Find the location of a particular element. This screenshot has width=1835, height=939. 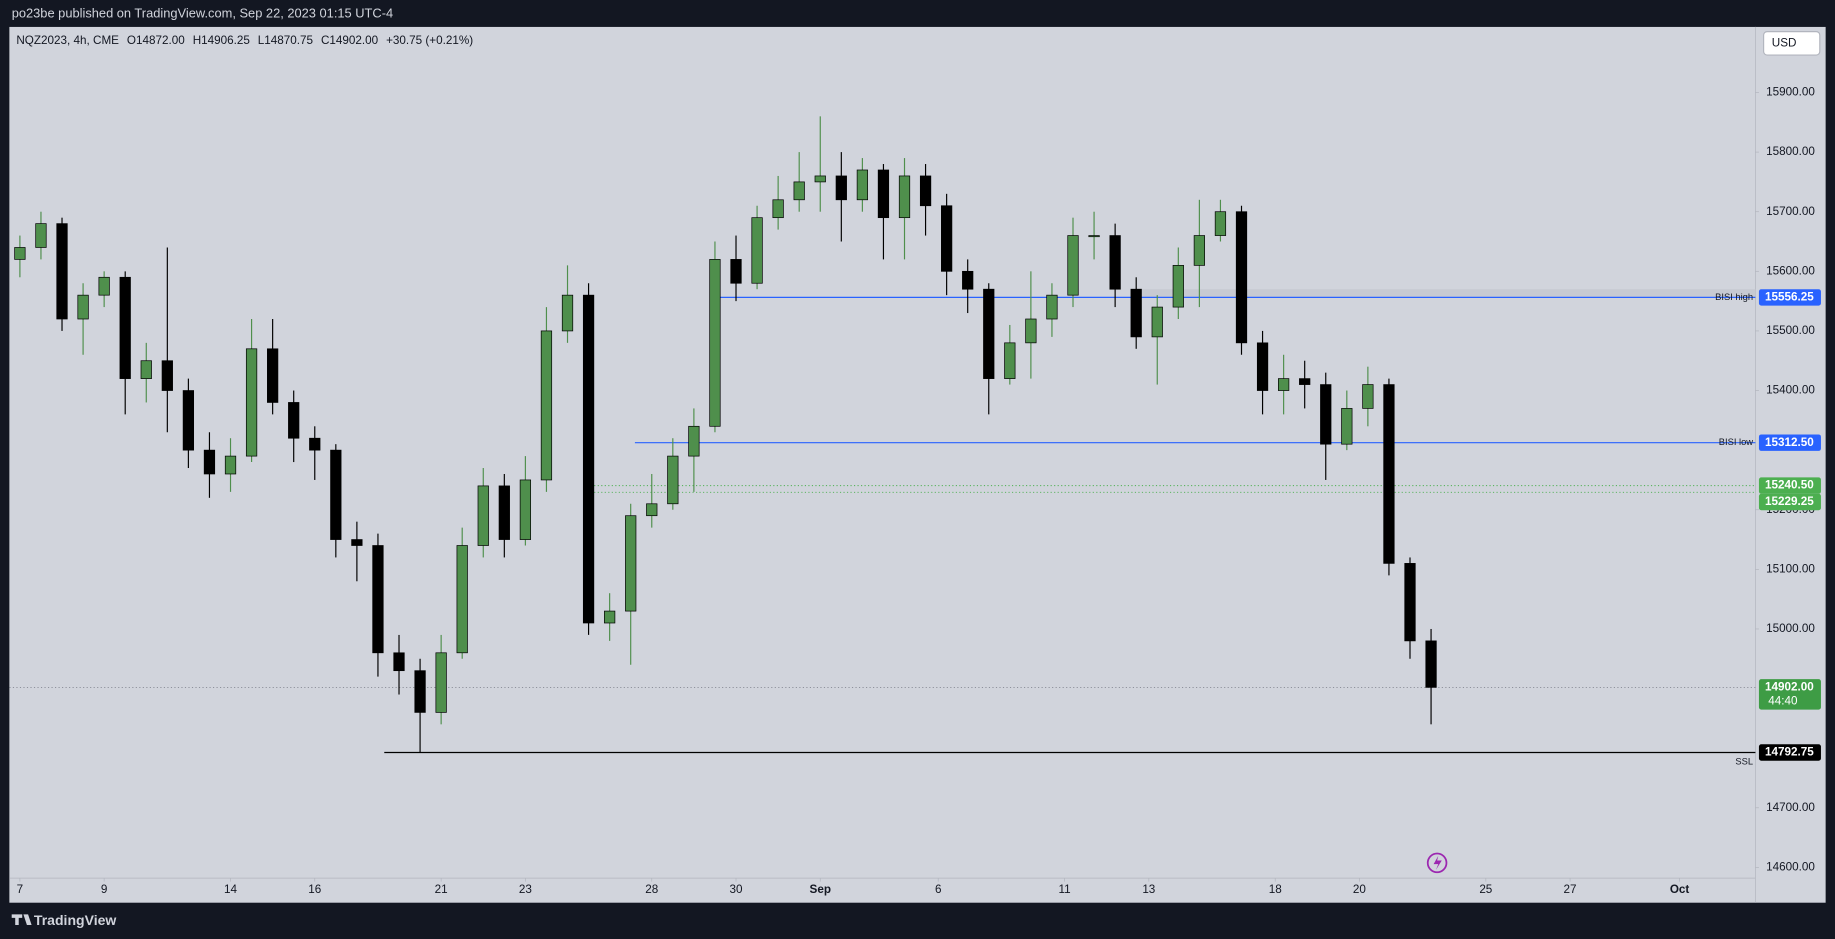

currency: USD is located at coordinates (1784, 42).